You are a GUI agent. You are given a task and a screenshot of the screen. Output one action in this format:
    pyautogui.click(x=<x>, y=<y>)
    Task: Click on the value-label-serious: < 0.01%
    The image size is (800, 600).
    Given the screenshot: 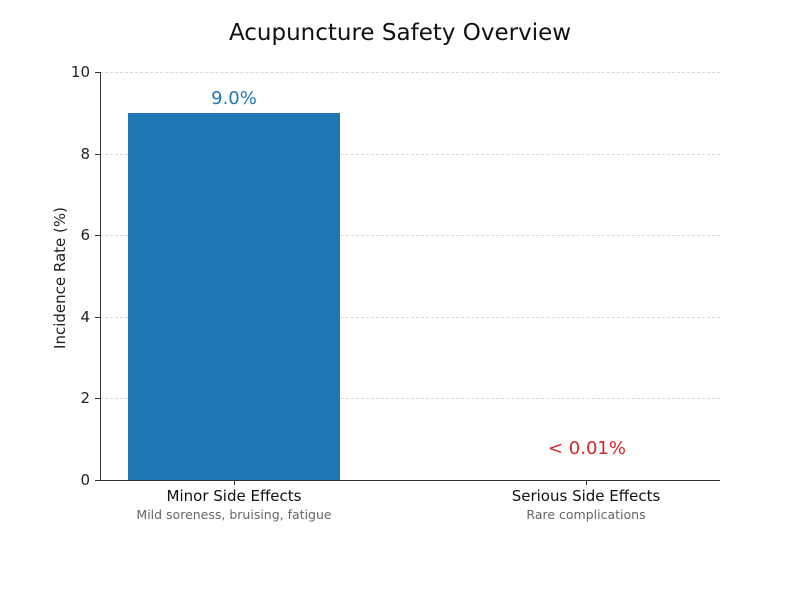 What is the action you would take?
    pyautogui.click(x=587, y=448)
    